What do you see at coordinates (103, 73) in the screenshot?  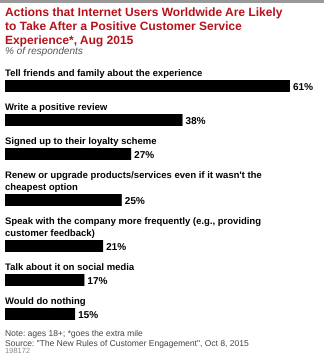 I see `y-tick-label: Tell friends and family about the experience` at bounding box center [103, 73].